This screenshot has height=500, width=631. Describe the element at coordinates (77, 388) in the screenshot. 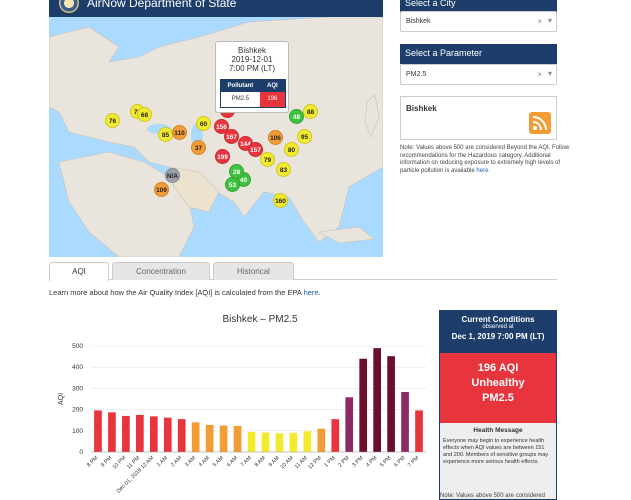

I see `y-tick-label: 300` at that location.